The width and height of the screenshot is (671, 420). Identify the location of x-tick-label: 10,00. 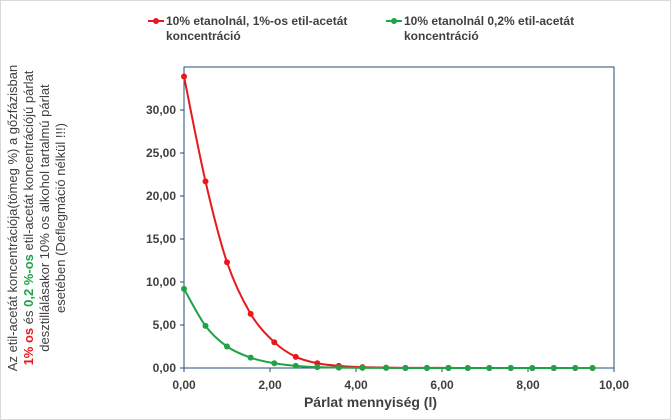
(614, 385).